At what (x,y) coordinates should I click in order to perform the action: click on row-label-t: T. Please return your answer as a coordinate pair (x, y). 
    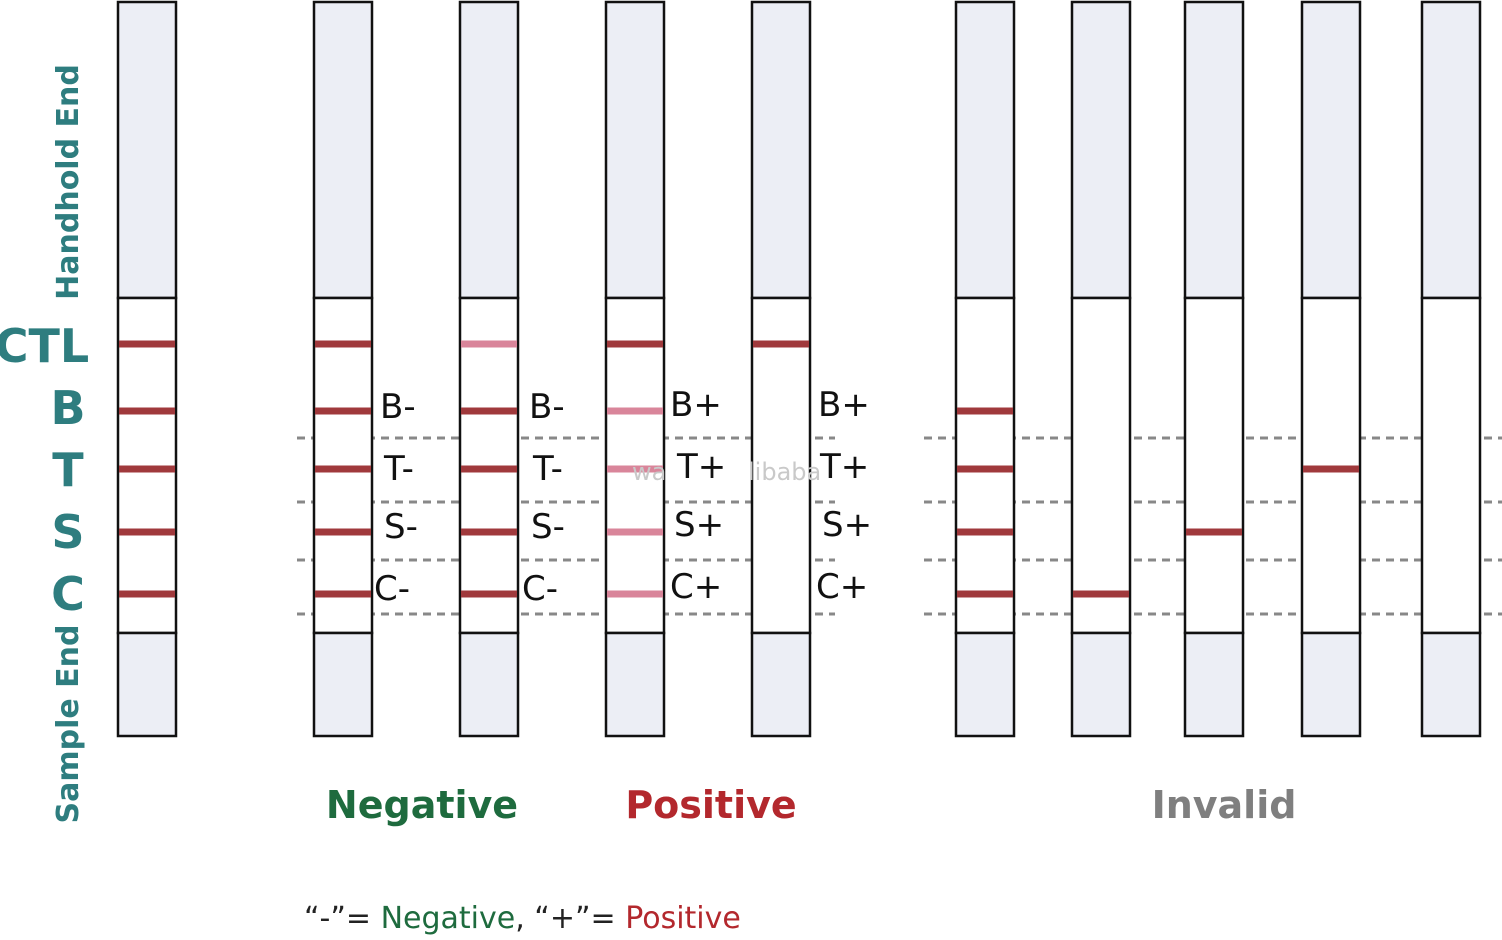
    Looking at the image, I should click on (68, 470).